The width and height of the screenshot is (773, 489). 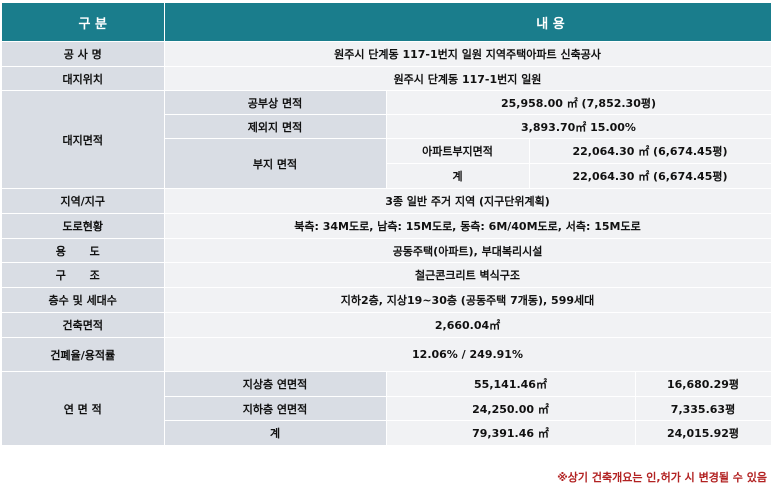 I want to click on above-ground-sqm: 55,141.46㎡, so click(x=511, y=384).